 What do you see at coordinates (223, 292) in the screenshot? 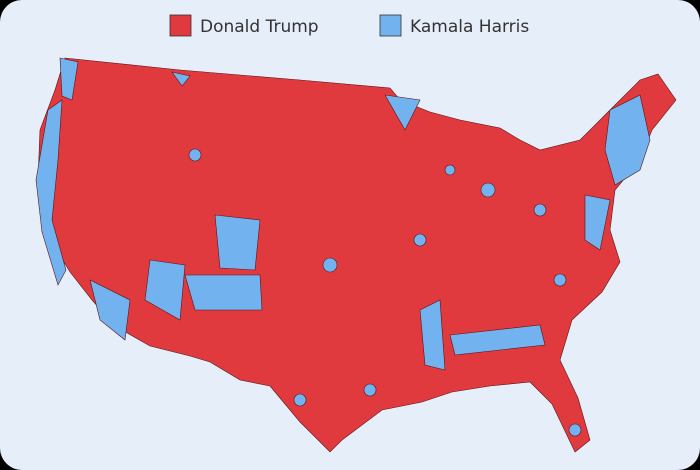
I see `new-mexico-region` at bounding box center [223, 292].